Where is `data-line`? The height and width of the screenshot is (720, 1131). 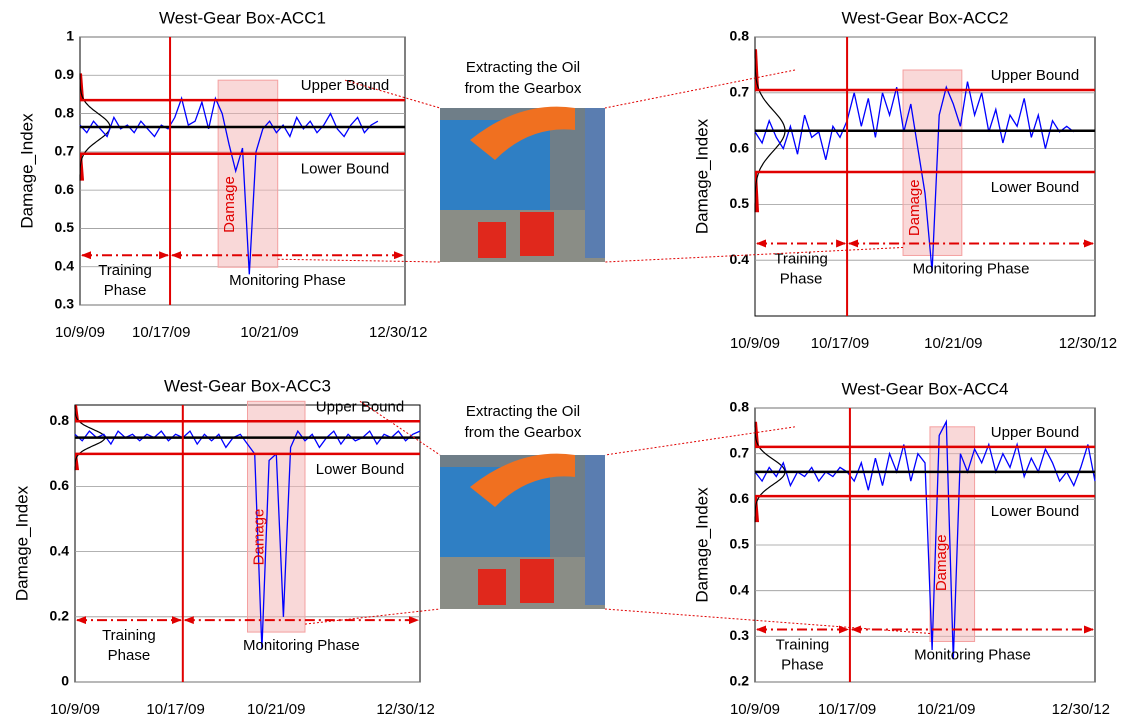 data-line is located at coordinates (914, 176).